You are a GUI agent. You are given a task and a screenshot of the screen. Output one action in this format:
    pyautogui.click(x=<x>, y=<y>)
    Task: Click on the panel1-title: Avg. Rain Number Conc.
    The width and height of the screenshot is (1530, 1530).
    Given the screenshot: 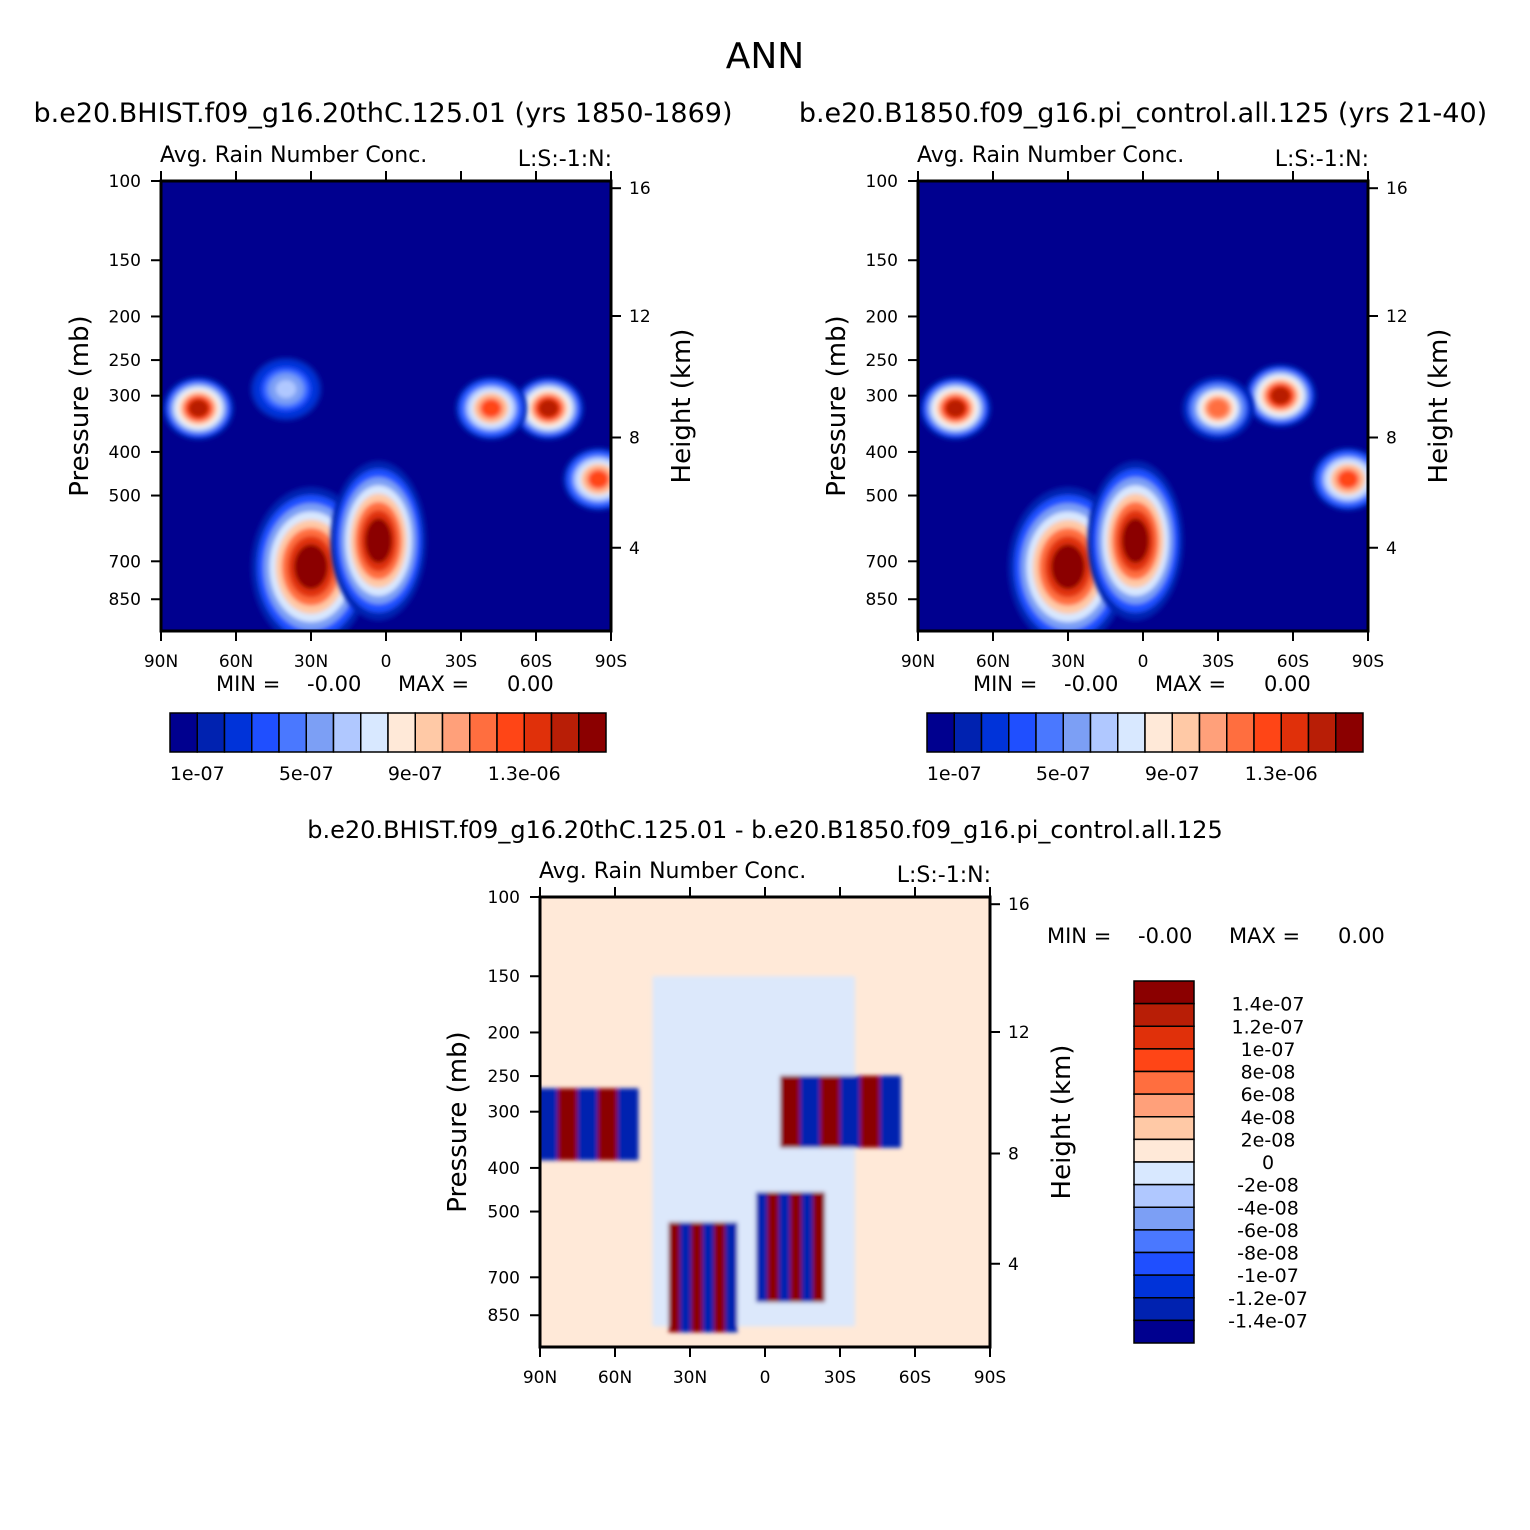 What is the action you would take?
    pyautogui.click(x=293, y=155)
    